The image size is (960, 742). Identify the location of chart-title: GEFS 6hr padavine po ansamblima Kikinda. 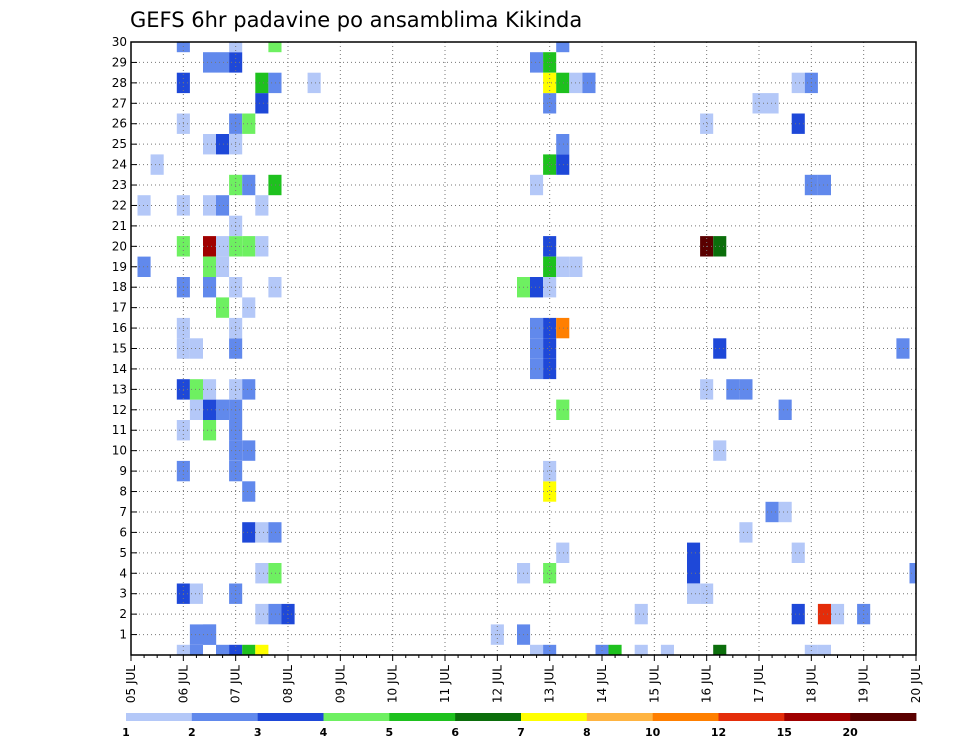
(356, 20).